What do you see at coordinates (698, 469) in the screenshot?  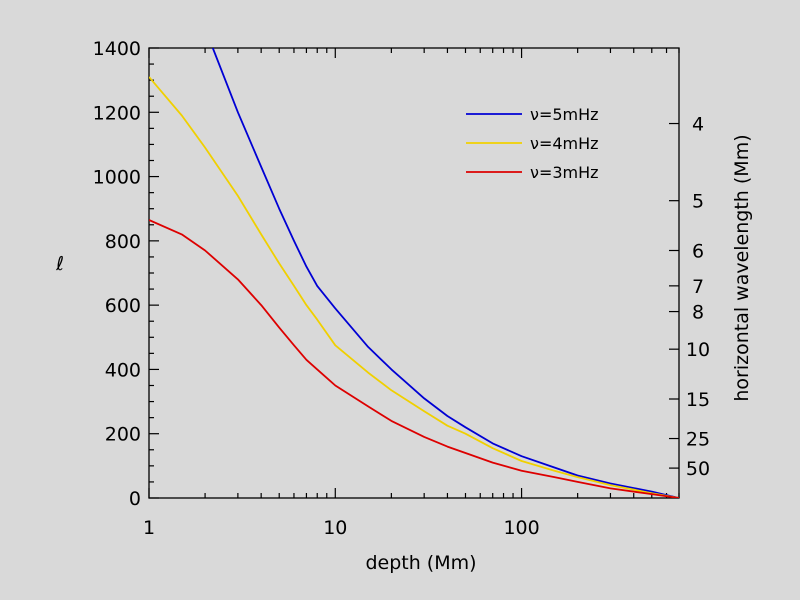 I see `right-axis-tick-label: 50` at bounding box center [698, 469].